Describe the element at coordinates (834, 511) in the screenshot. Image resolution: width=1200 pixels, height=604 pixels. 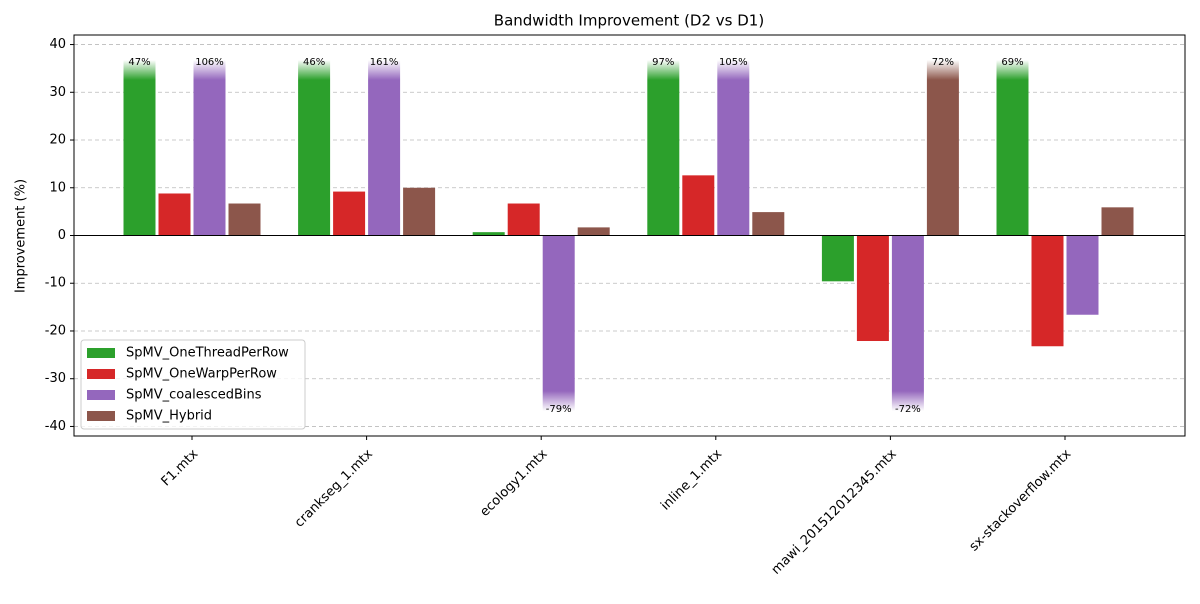
I see `x-tick-label: mawi_201512012345.mtx` at that location.